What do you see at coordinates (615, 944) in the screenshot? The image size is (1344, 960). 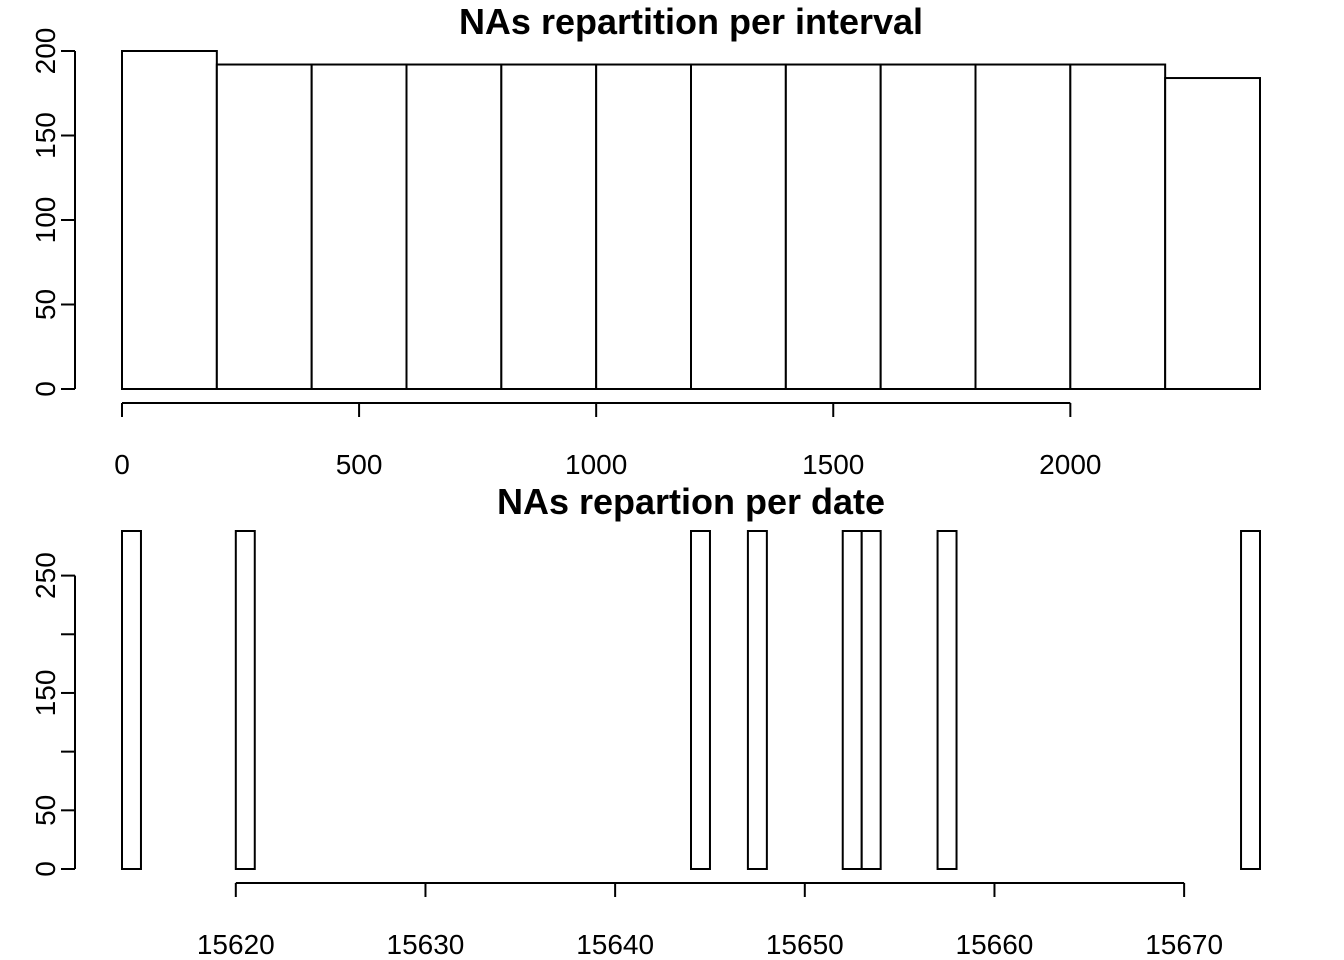 I see `x-tick-label: 15640` at bounding box center [615, 944].